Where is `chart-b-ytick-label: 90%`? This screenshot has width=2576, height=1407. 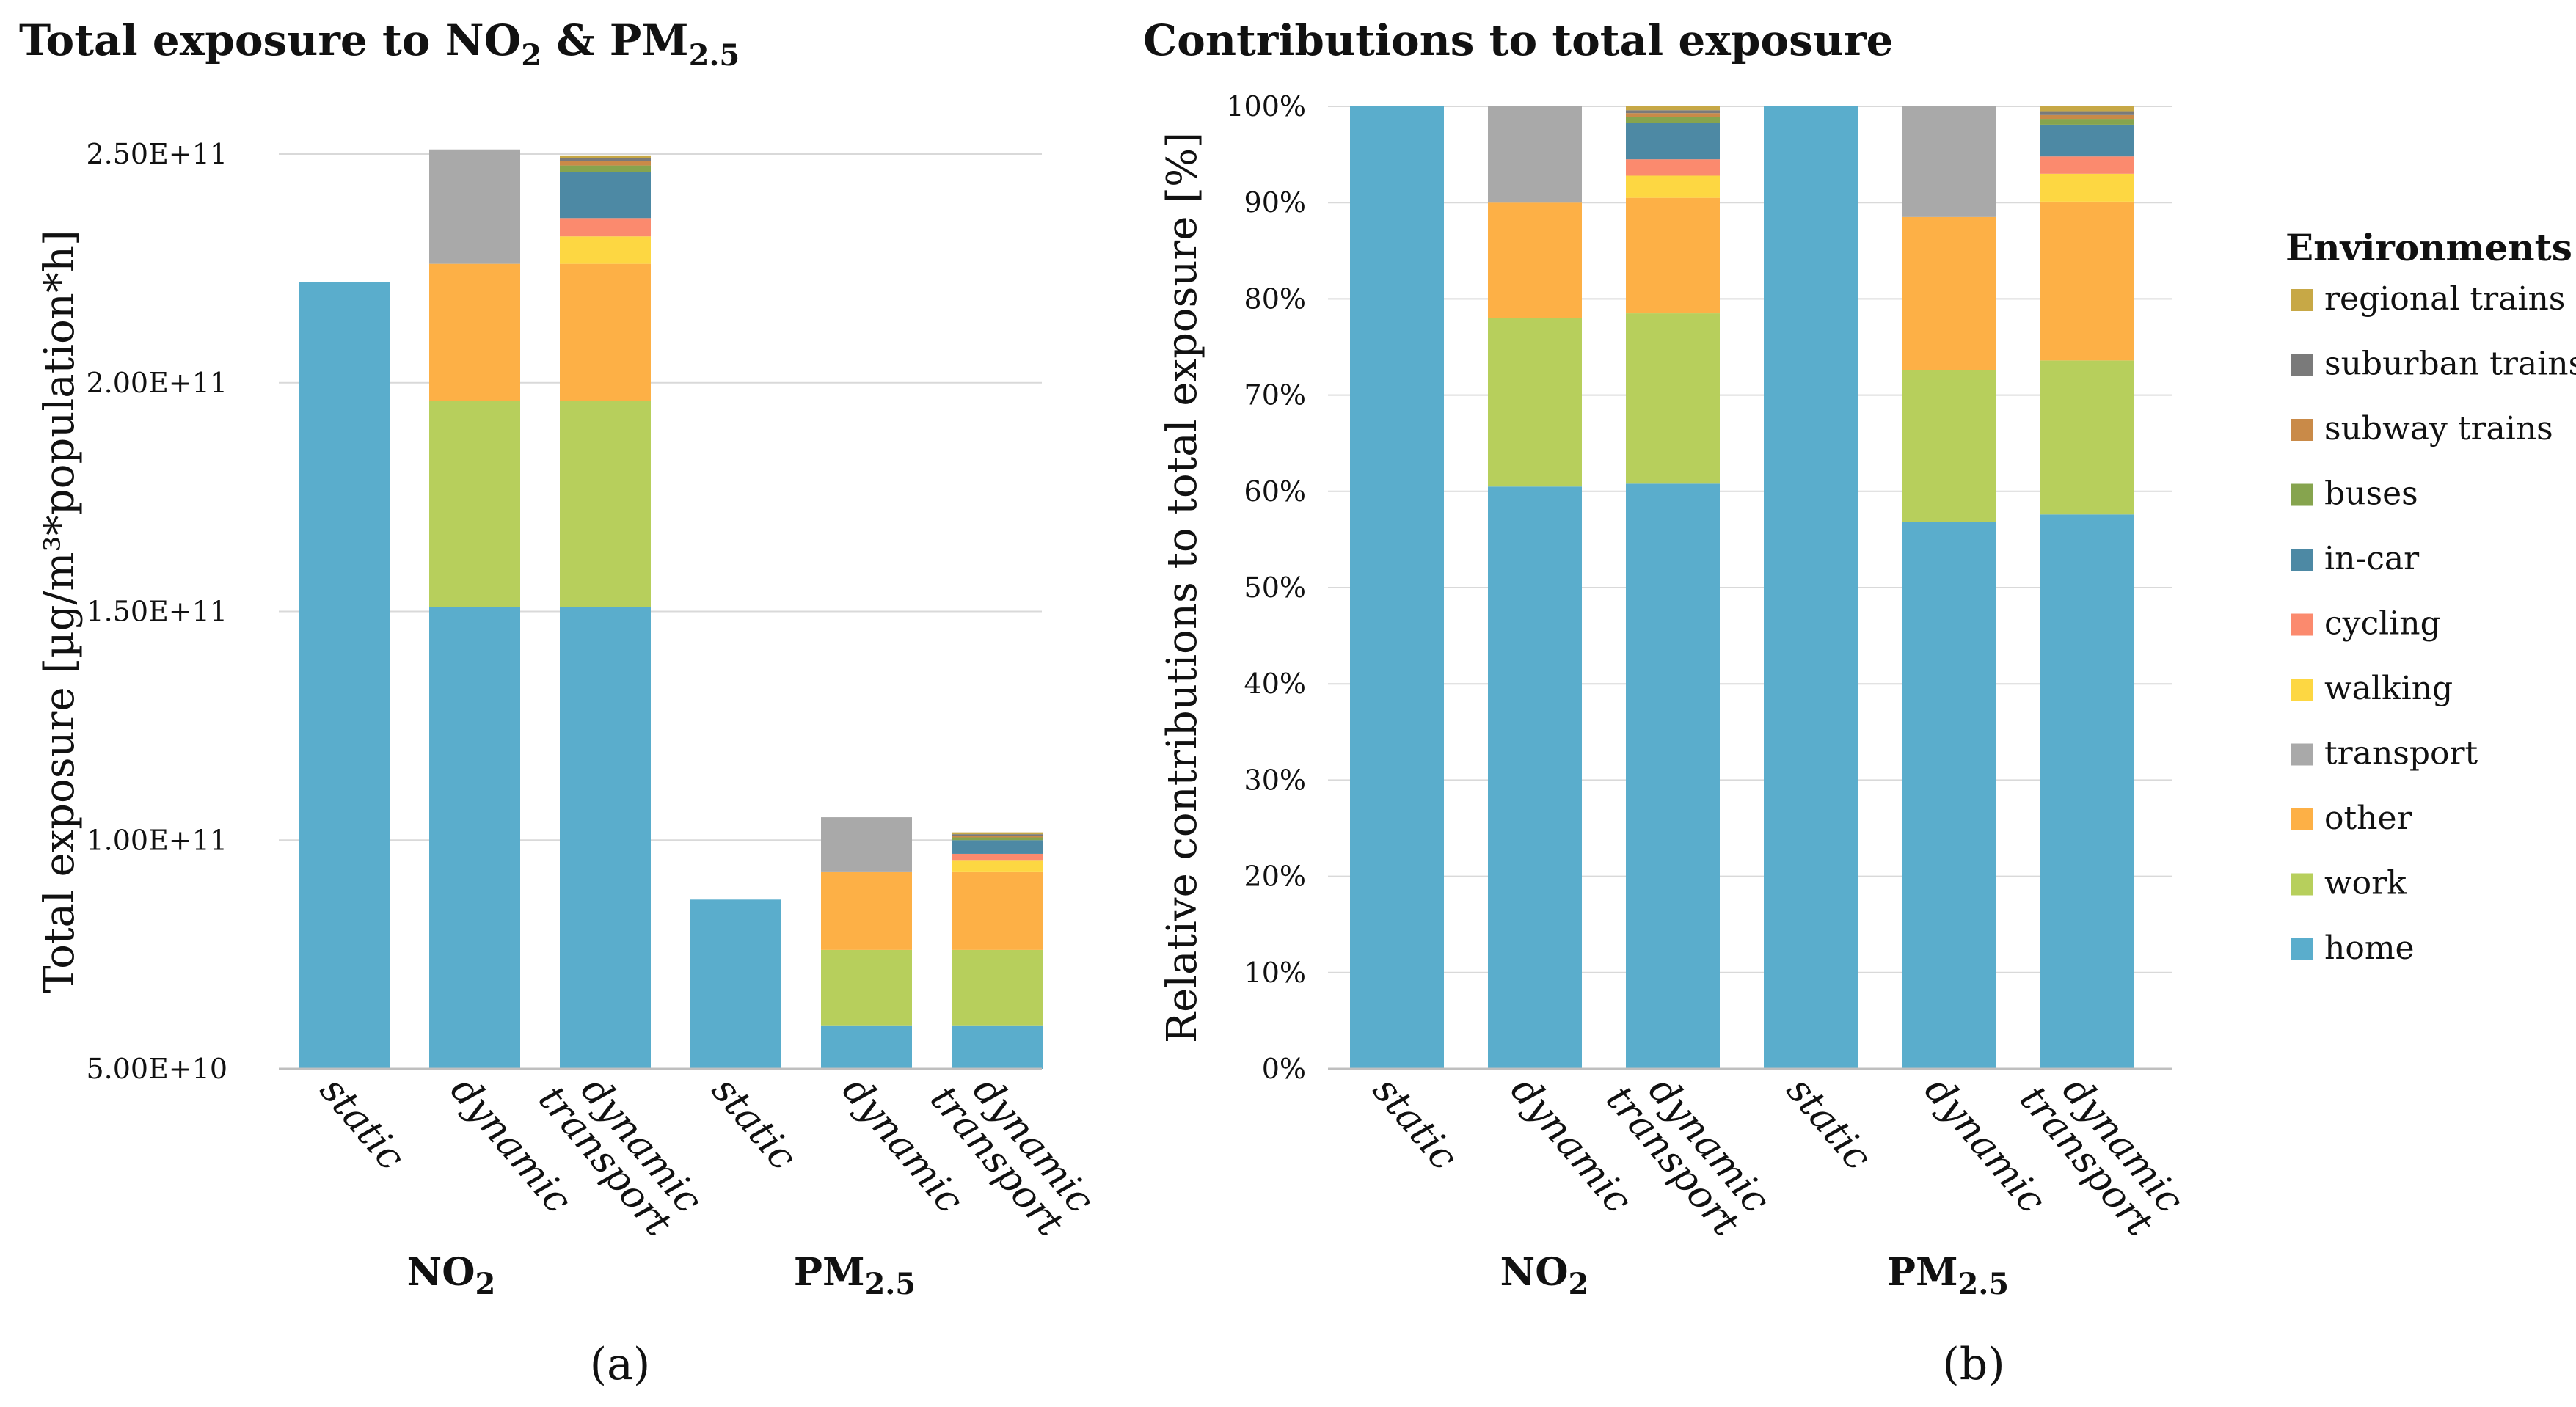
chart-b-ytick-label: 90% is located at coordinates (1275, 202).